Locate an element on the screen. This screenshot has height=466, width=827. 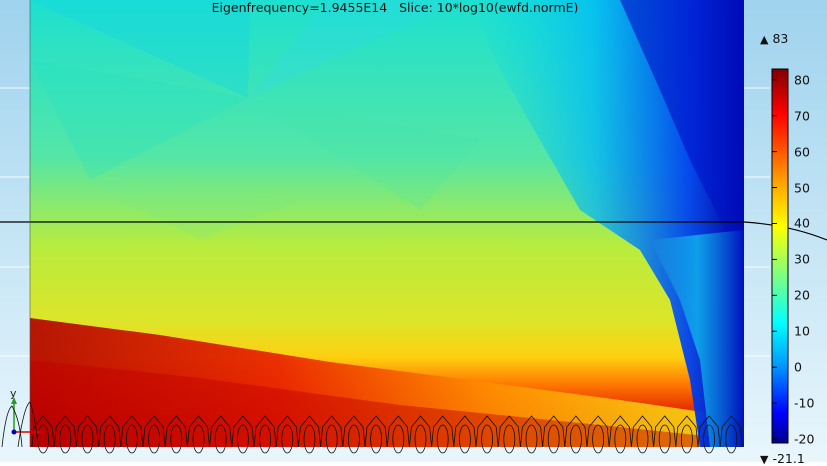
triad-outline is located at coordinates (20, 424).